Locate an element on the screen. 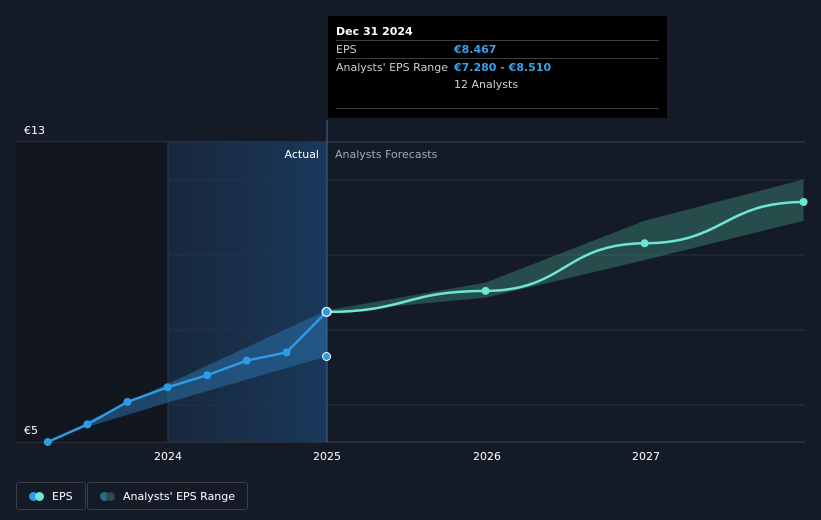  eps-forecast-line is located at coordinates (565, 257).